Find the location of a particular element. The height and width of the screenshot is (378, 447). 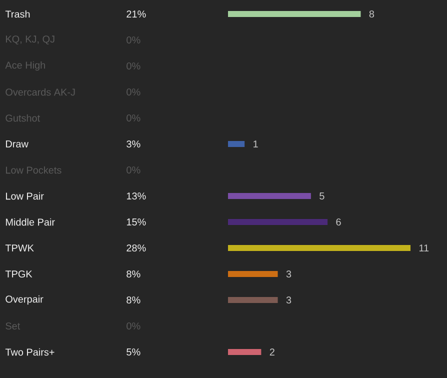

y-tick-label: Low Pair is located at coordinates (25, 196).